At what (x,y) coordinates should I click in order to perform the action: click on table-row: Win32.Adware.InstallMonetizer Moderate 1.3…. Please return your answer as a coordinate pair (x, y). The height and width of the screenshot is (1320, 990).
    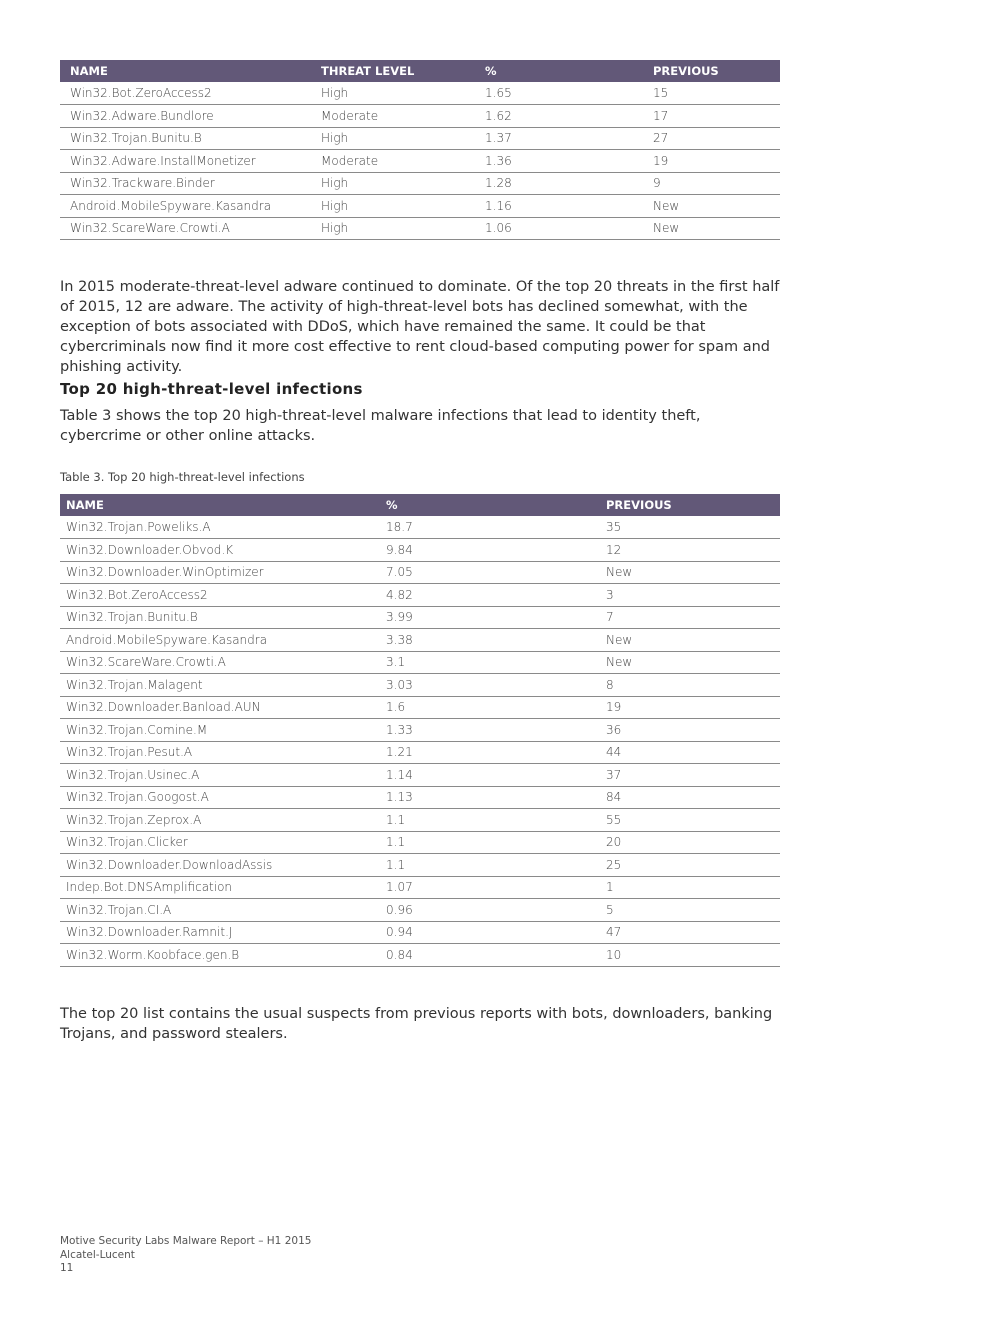
    Looking at the image, I should click on (420, 161).